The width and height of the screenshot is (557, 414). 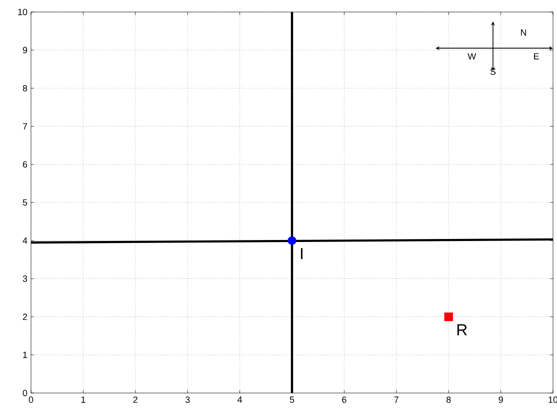 What do you see at coordinates (536, 56) in the screenshot?
I see `annotation: E` at bounding box center [536, 56].